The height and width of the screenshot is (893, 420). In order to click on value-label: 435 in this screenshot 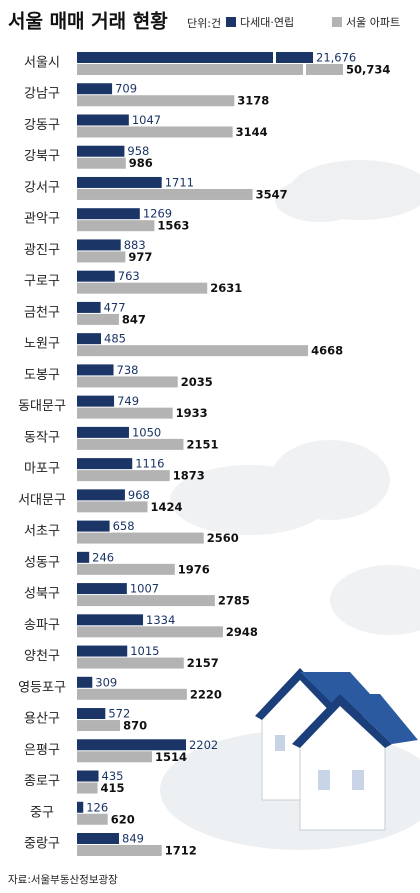, I will do `click(113, 776)`.